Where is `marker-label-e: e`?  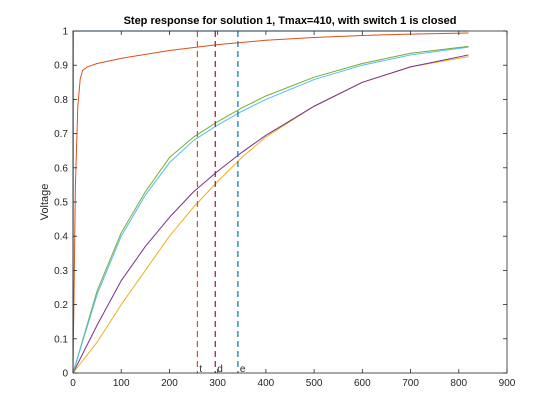
marker-label-e: e is located at coordinates (243, 369).